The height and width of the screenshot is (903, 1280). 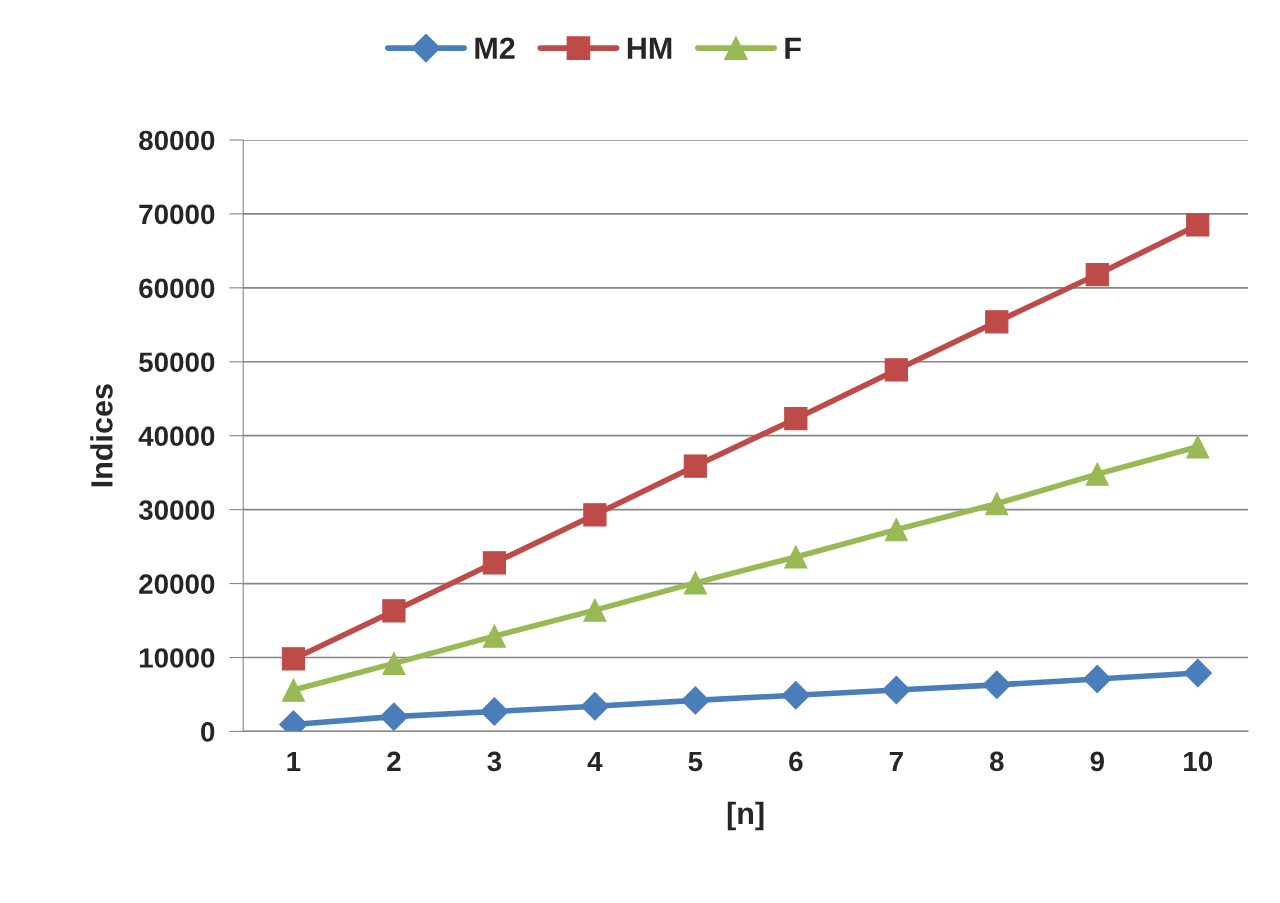 What do you see at coordinates (745, 816) in the screenshot?
I see `x-axis-title: [n]` at bounding box center [745, 816].